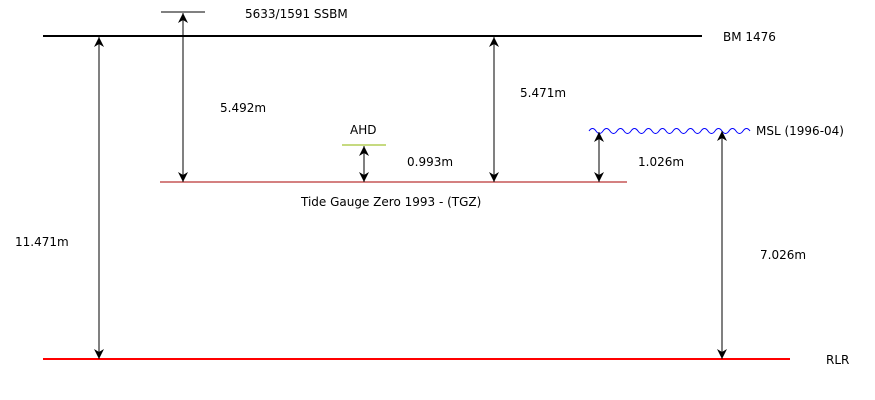 Image resolution: width=875 pixels, height=400 pixels. Describe the element at coordinates (543, 93) in the screenshot. I see `bm-to-tgz-value: 5.471m` at that location.